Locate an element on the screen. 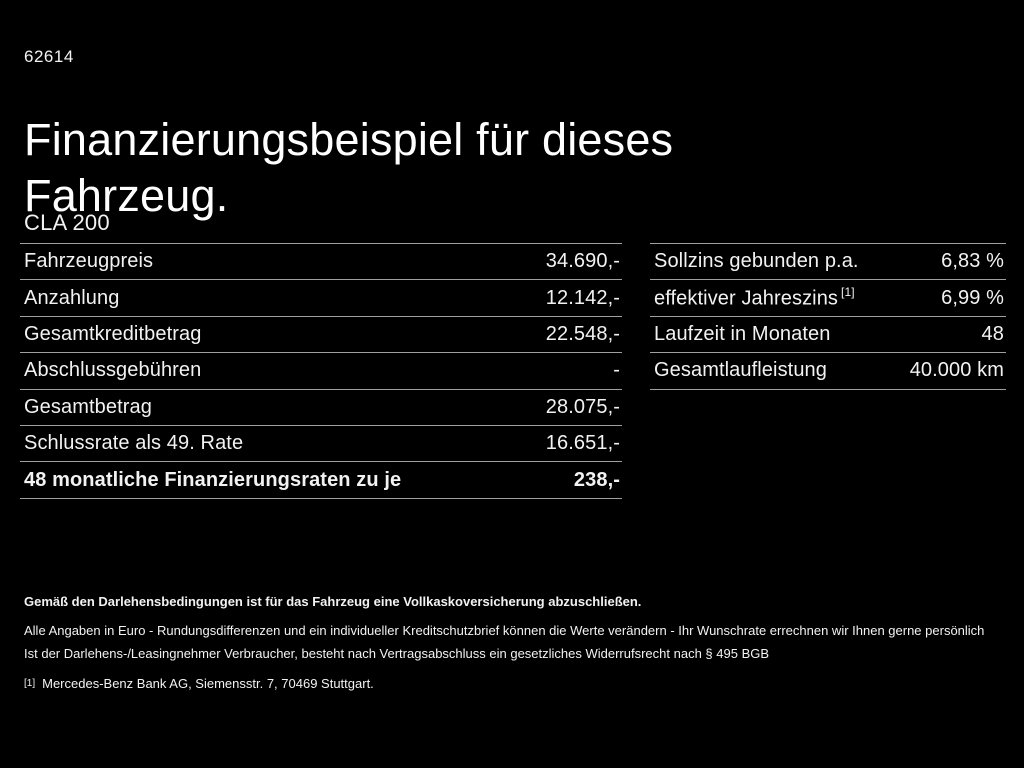 This screenshot has height=768, width=1024. row-value: 34.690,- is located at coordinates (582, 261).